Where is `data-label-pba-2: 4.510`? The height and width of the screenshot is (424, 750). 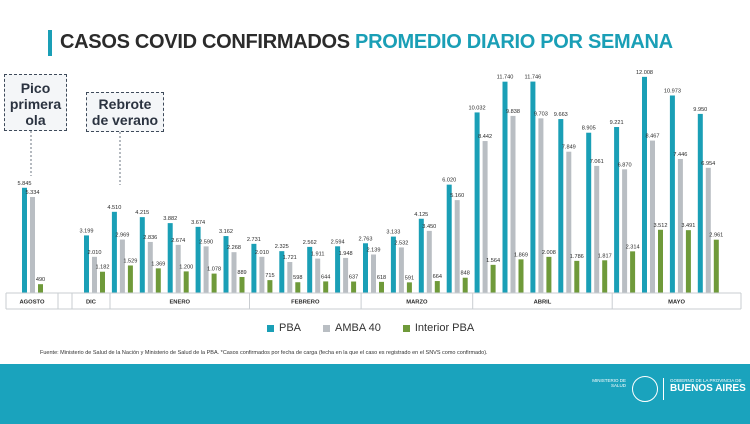 data-label-pba-2: 4.510 is located at coordinates (114, 208).